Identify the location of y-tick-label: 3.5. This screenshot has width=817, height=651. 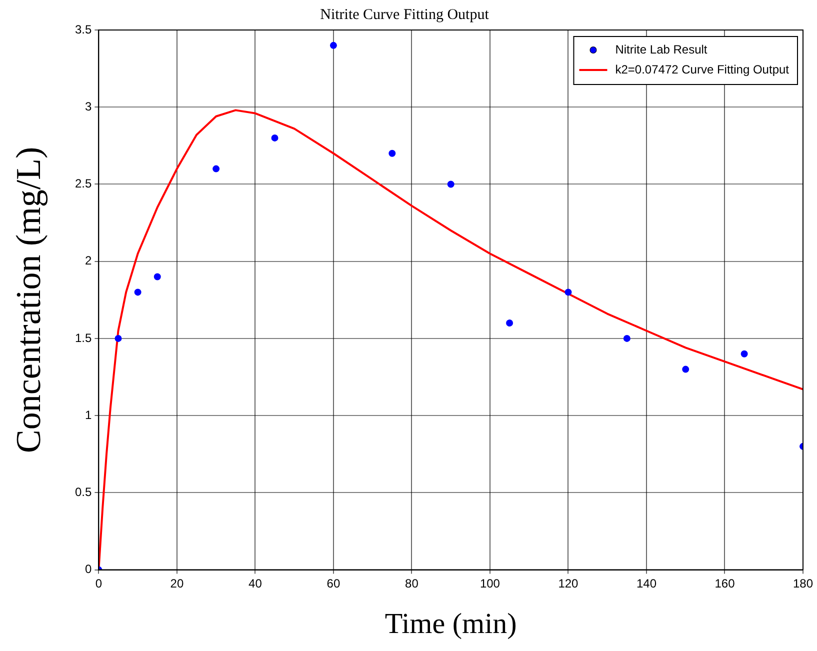
(83, 29).